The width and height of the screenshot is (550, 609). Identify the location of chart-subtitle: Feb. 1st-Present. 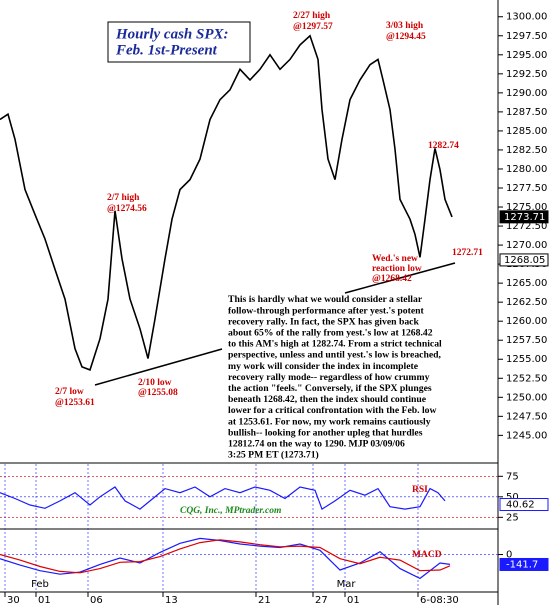
(166, 50).